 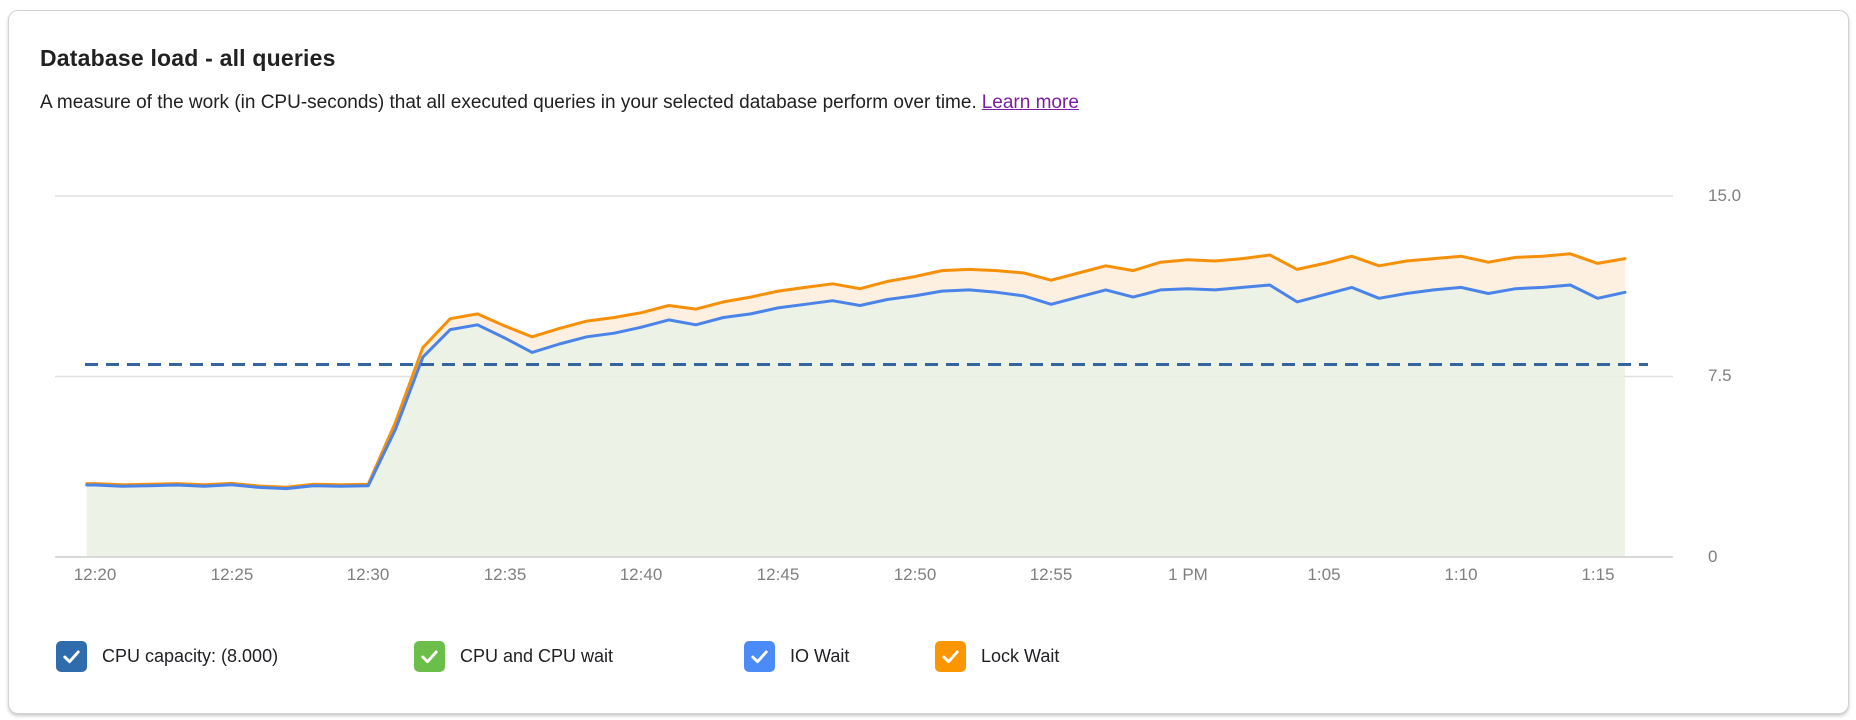 I want to click on legend-label: CPU and CPU wait, so click(x=537, y=656).